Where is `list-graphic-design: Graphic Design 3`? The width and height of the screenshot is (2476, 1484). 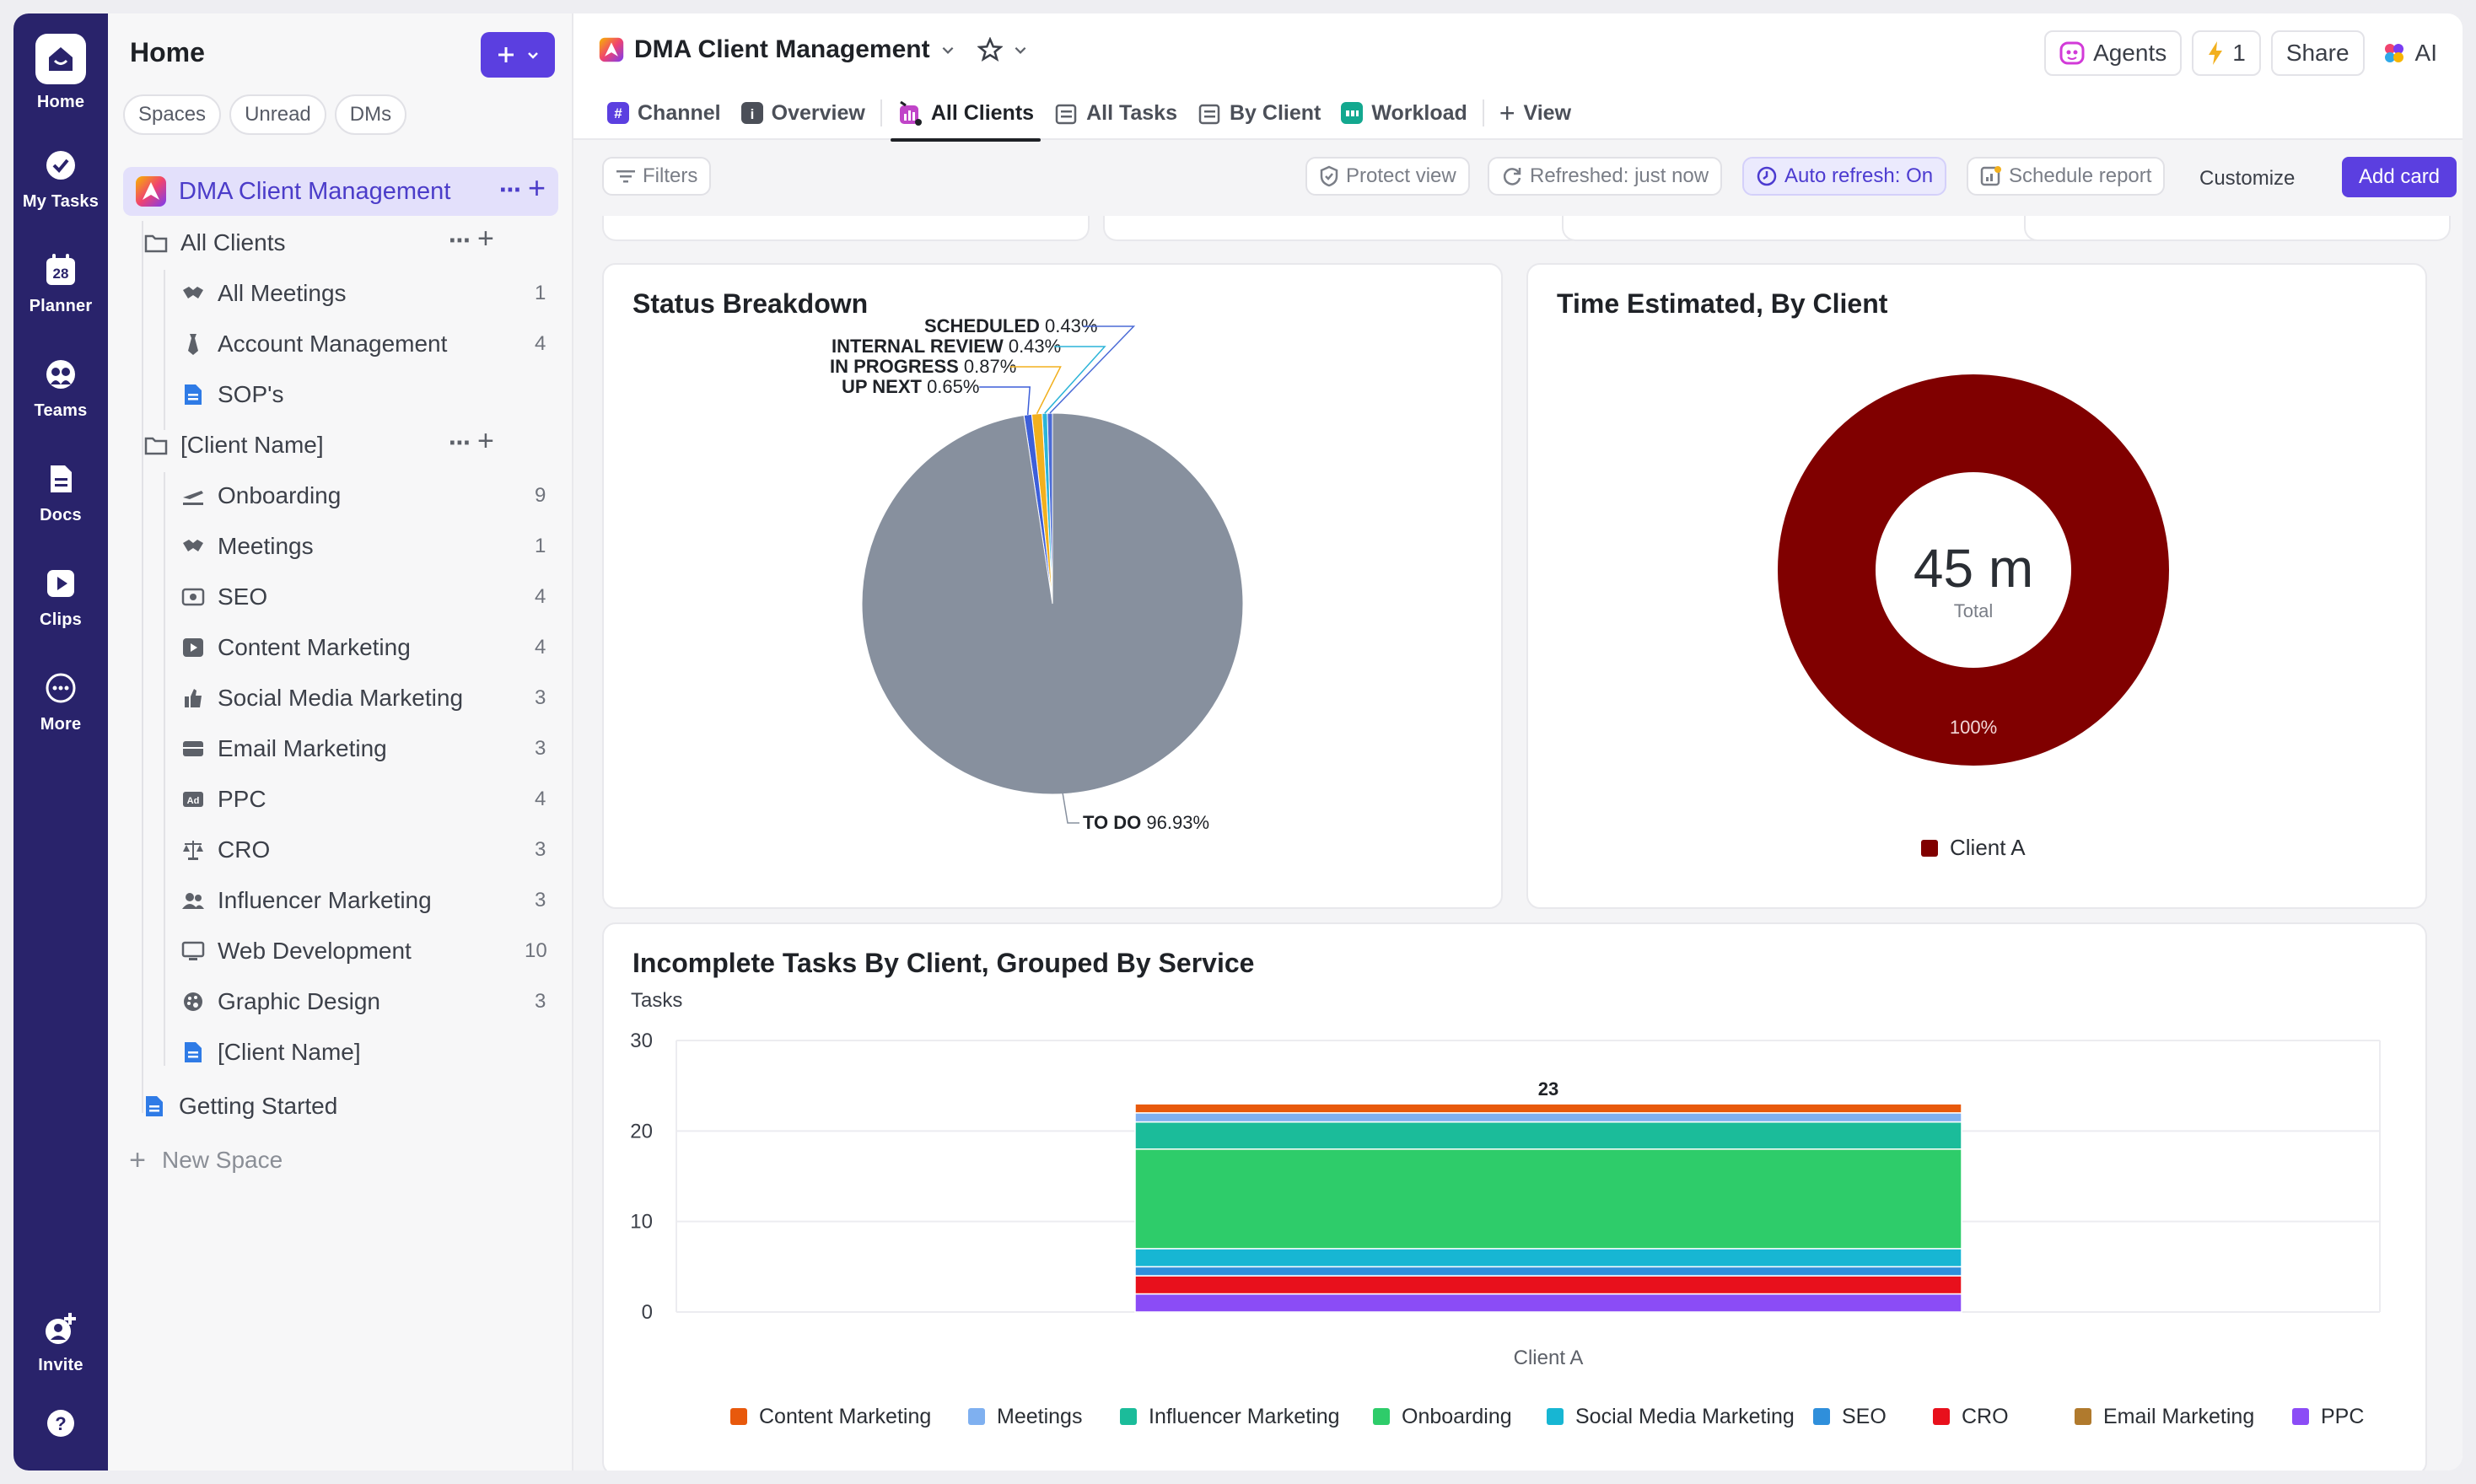 list-graphic-design: Graphic Design 3 is located at coordinates (366, 1001).